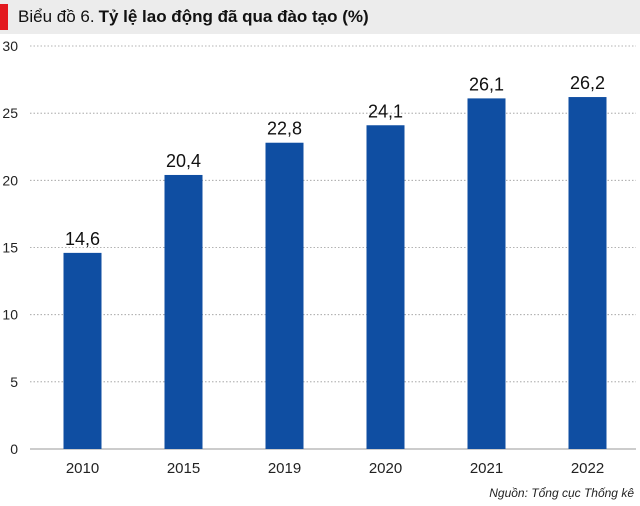 This screenshot has height=506, width=640. I want to click on y-tick-label: 10, so click(10, 315).